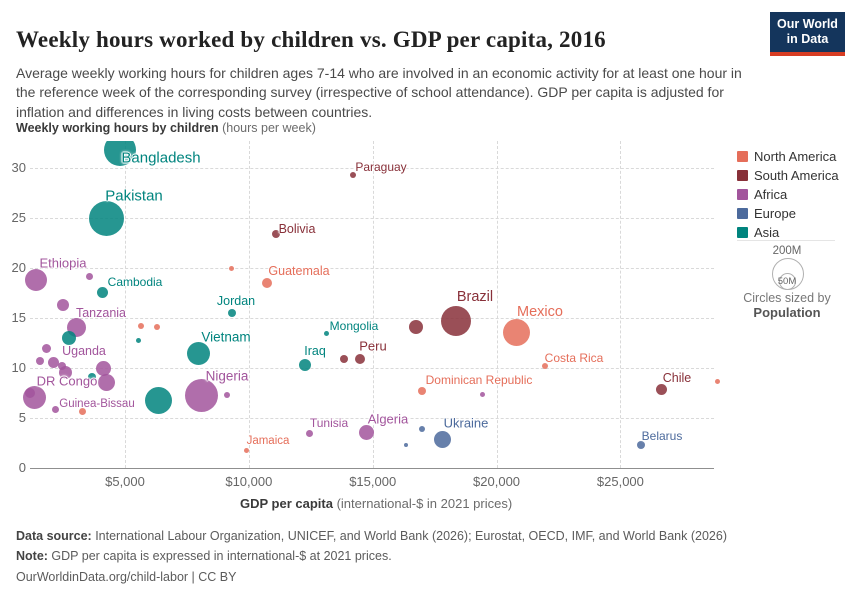  I want to click on legend-item-africa: Africa, so click(788, 194).